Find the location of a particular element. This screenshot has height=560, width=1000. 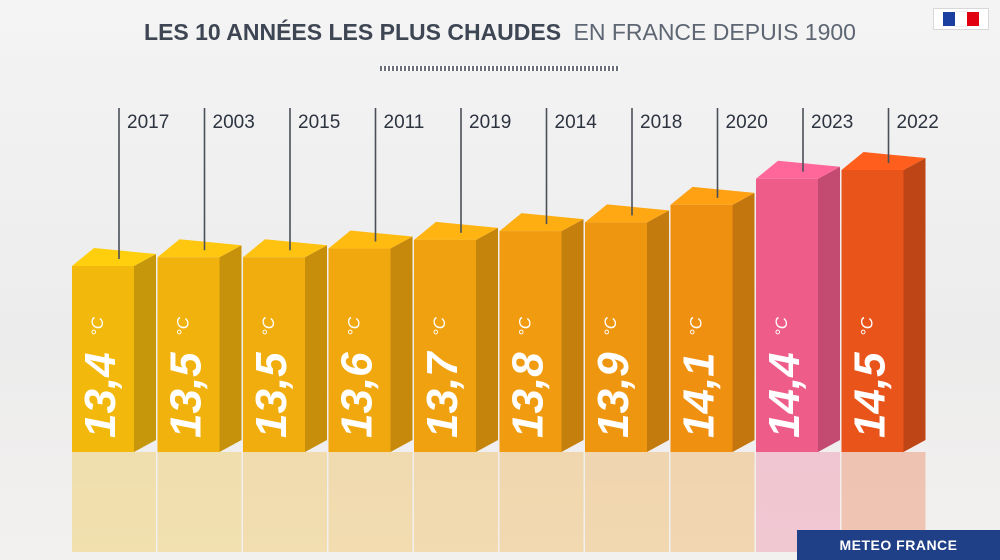

bar-reflection-2015 is located at coordinates (285, 502).